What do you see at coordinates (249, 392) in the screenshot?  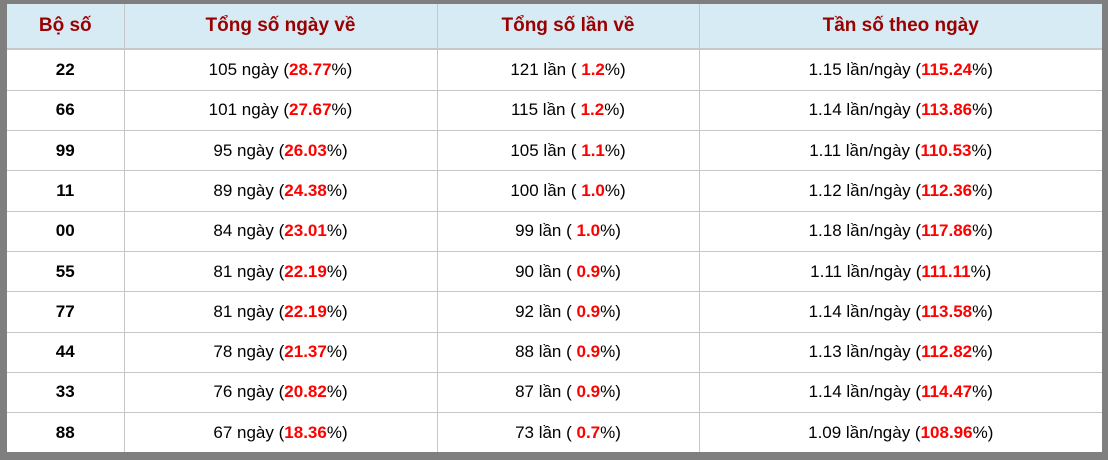 I see `days-text: 76 ngày (` at bounding box center [249, 392].